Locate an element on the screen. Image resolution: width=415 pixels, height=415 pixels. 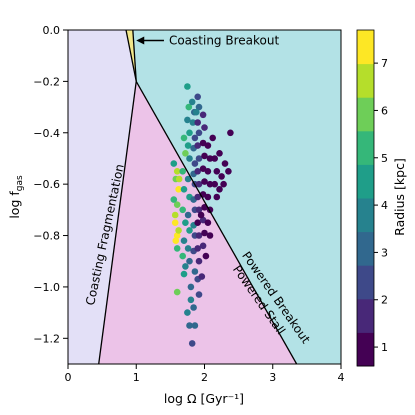
colorbar-tick-label: 7 is located at coordinates (384, 63).